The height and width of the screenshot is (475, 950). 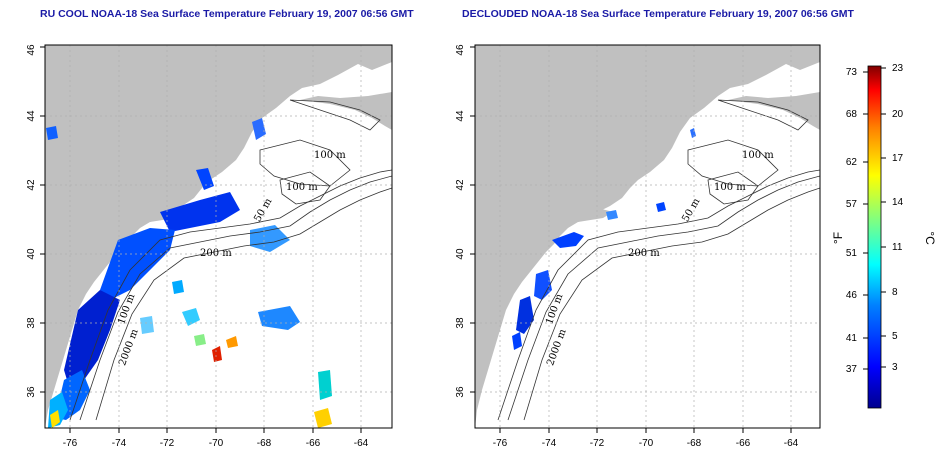 What do you see at coordinates (264, 443) in the screenshot?
I see `left-lon-tick-label: -68` at bounding box center [264, 443].